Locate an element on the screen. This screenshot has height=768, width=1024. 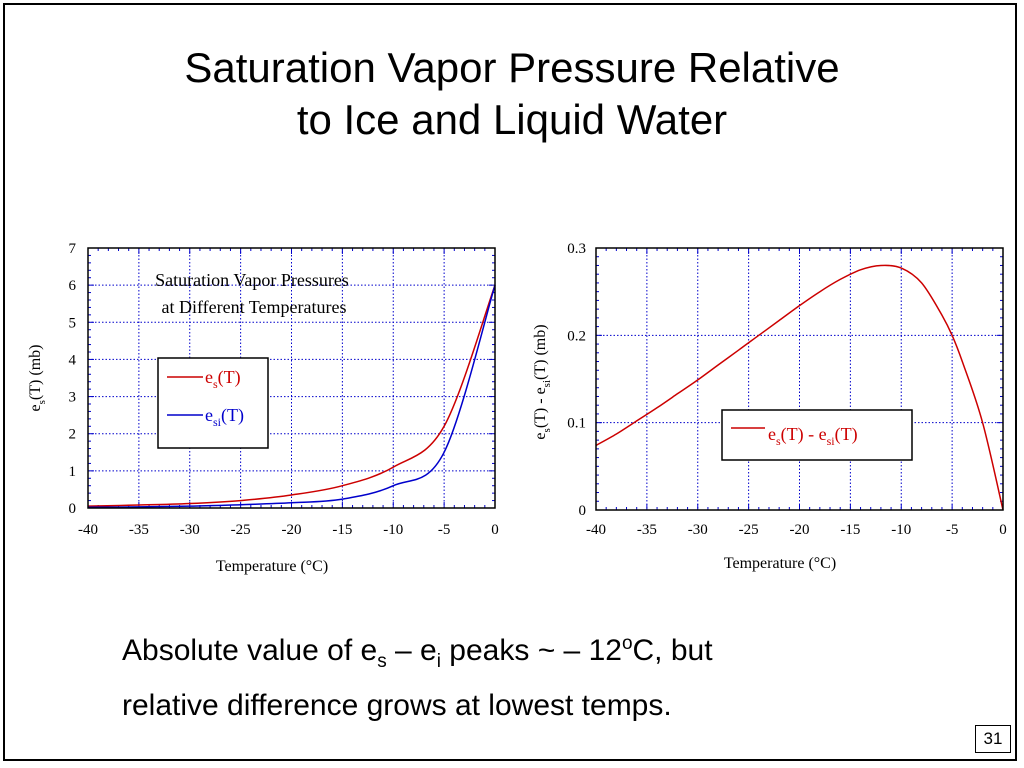
y-tick-label: 3 is located at coordinates (73, 398).